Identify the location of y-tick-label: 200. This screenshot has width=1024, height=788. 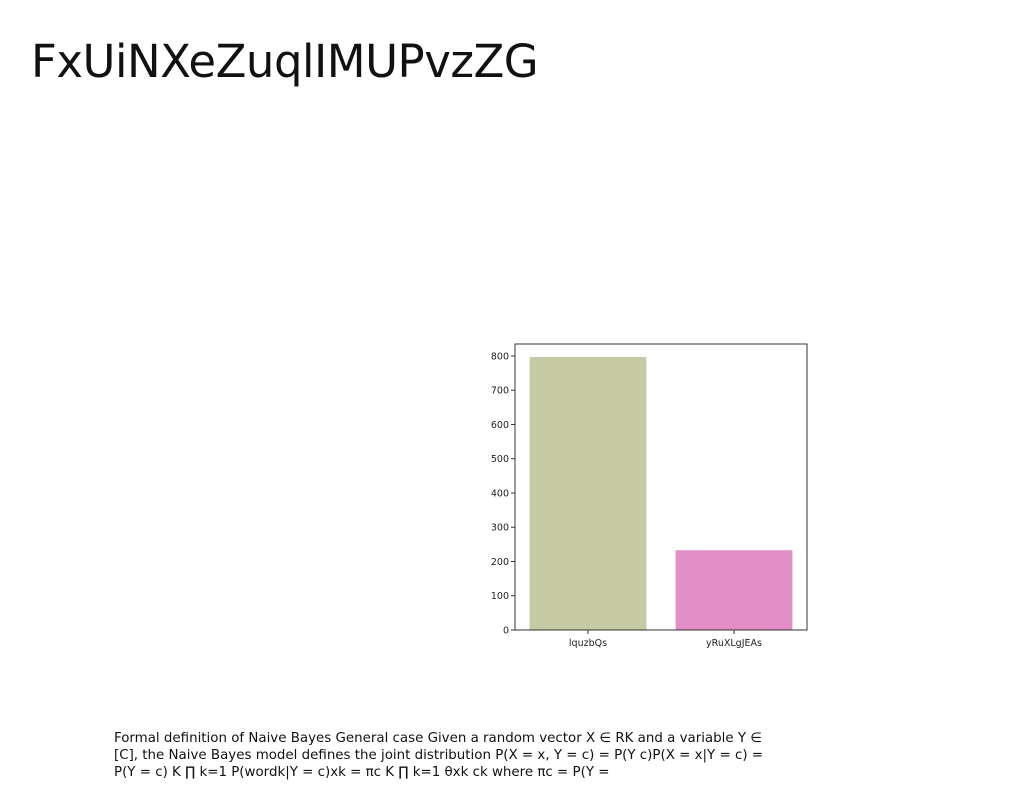
(500, 562).